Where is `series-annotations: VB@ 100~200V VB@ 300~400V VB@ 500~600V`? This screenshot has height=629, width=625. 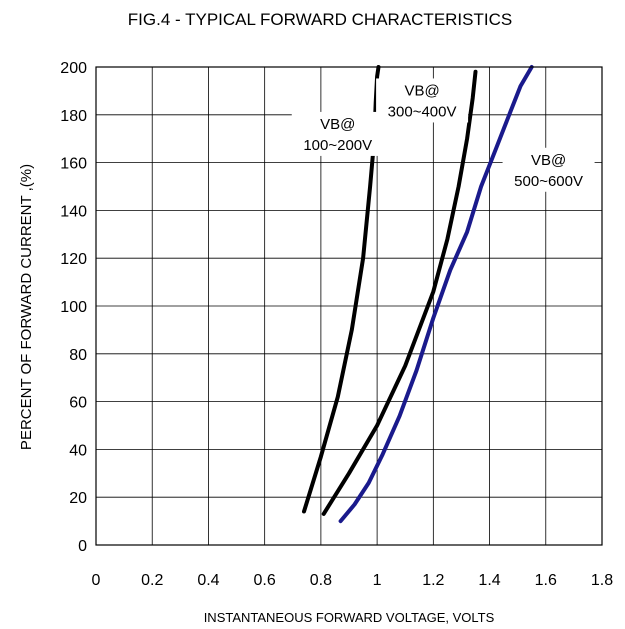
series-annotations: VB@ 100~200V VB@ 300~400V VB@ 500~600V is located at coordinates (443, 135).